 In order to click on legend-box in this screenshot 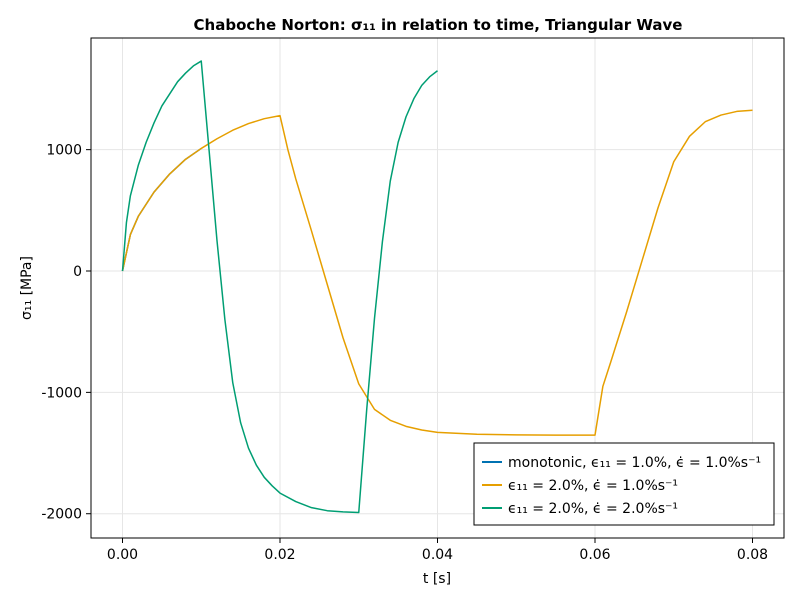, I will do `click(624, 484)`.